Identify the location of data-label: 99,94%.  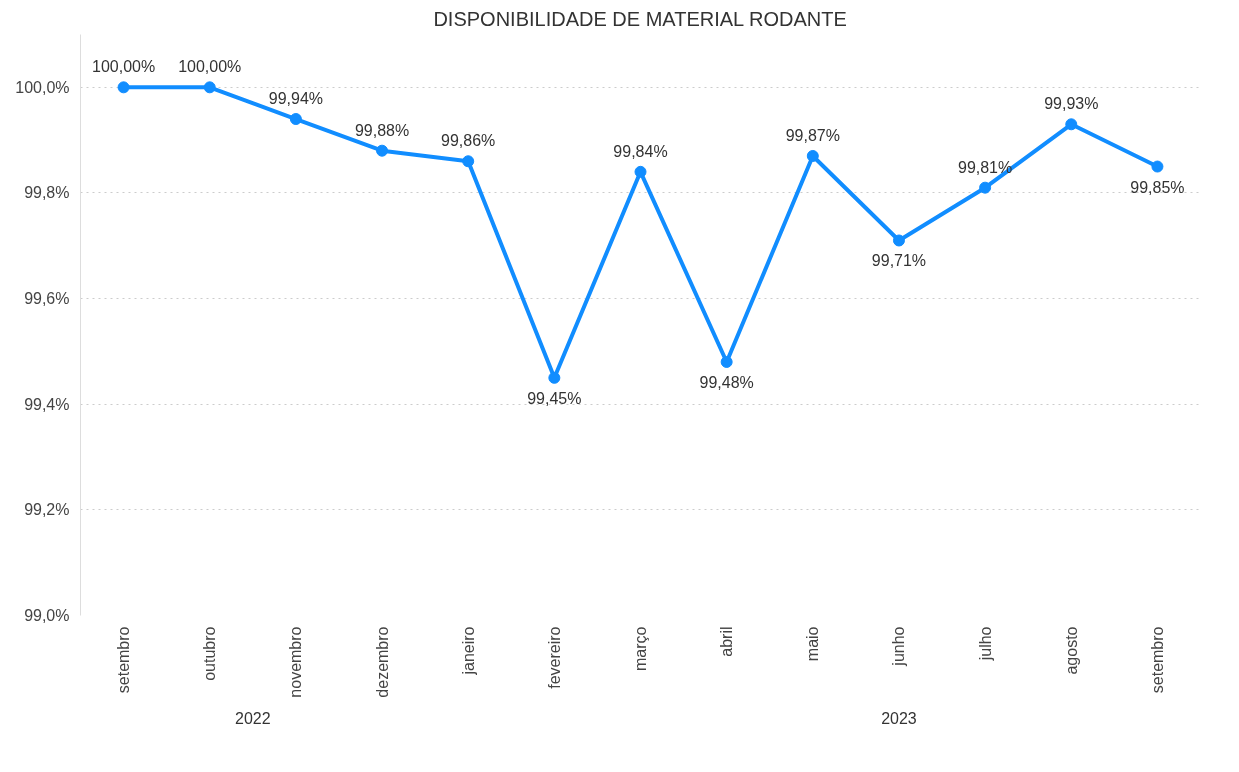
(296, 99).